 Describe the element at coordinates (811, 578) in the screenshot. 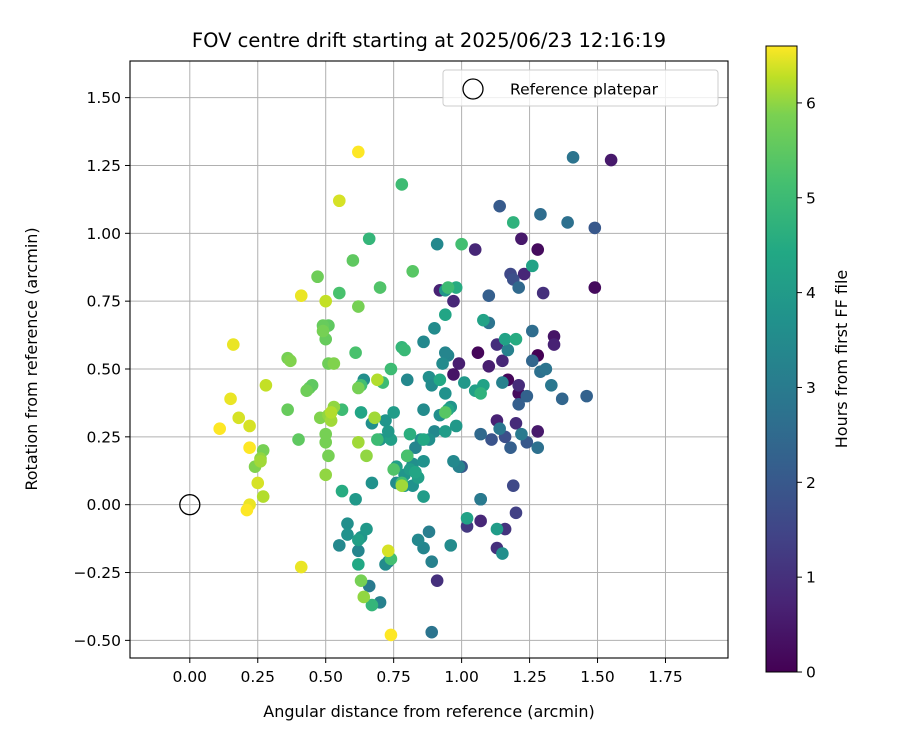

I see `colorbar-tick-label: 1` at that location.